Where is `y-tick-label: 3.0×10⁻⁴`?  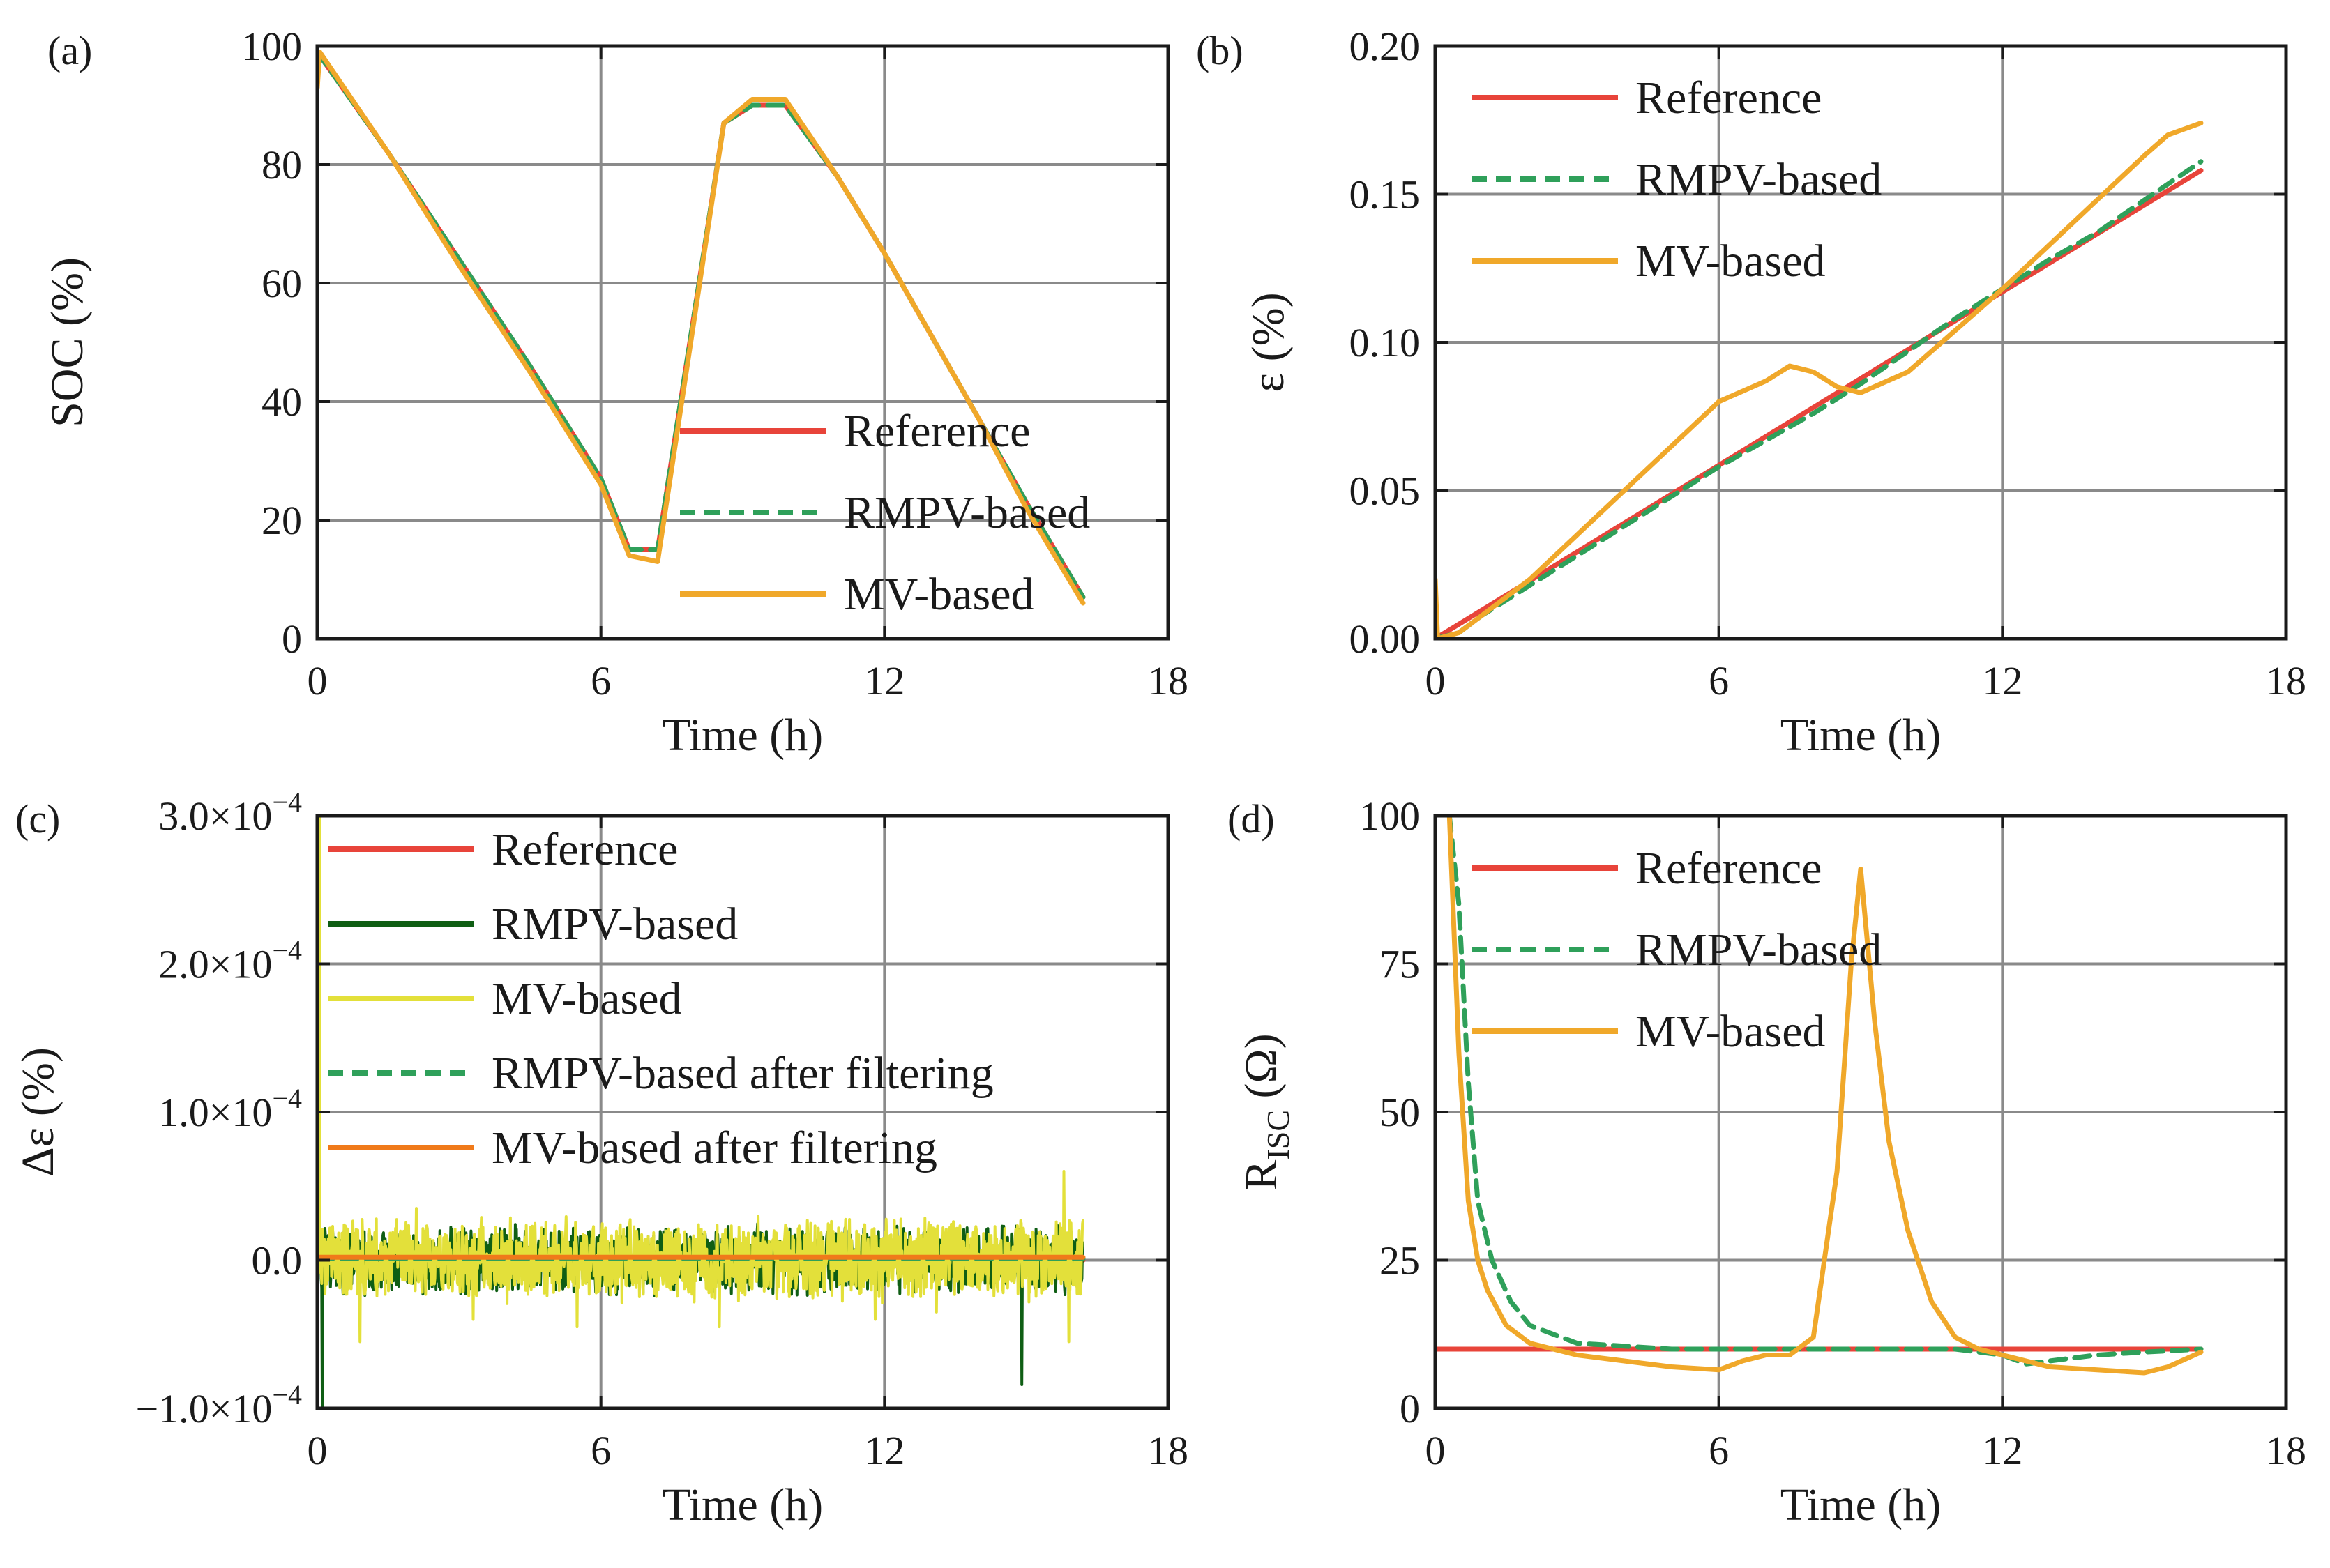 y-tick-label: 3.0×10⁻⁴ is located at coordinates (230, 812).